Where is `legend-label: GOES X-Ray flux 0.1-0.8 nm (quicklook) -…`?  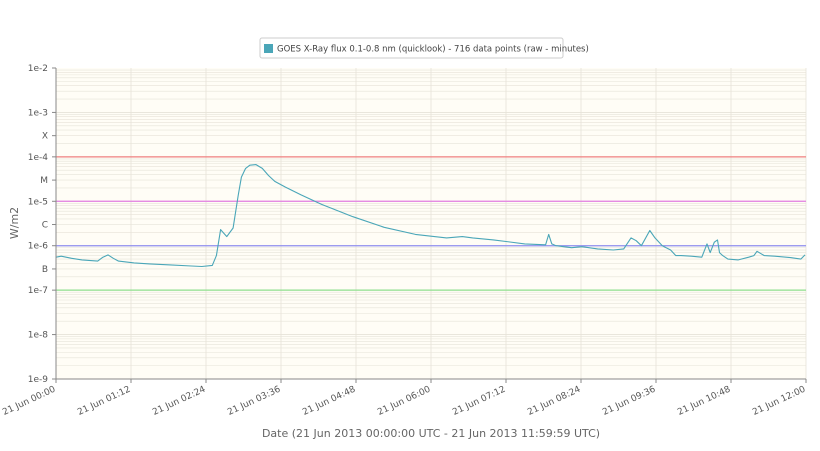 legend-label: GOES X-Ray flux 0.1-0.8 nm (quicklook) -… is located at coordinates (433, 50).